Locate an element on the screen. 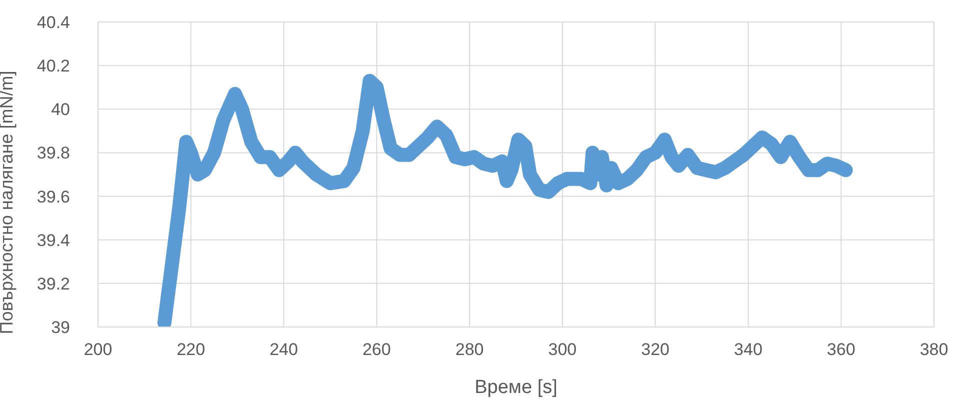 The height and width of the screenshot is (409, 957). x-tick-label: 240 is located at coordinates (284, 350).